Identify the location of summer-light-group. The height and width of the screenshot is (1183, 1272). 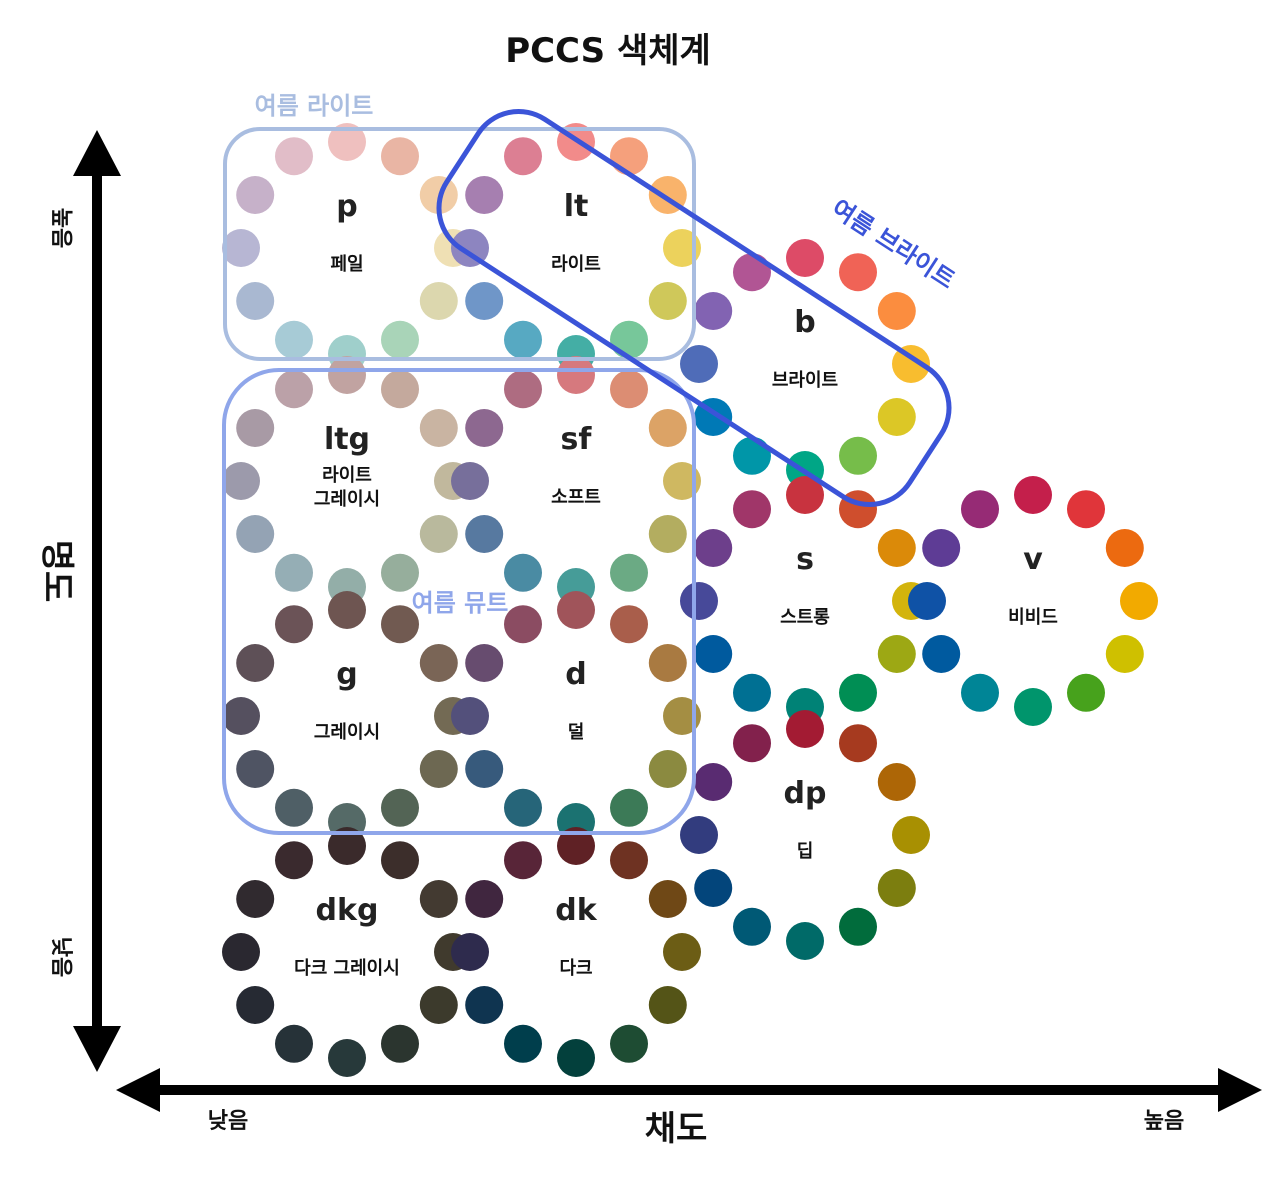
(459, 244).